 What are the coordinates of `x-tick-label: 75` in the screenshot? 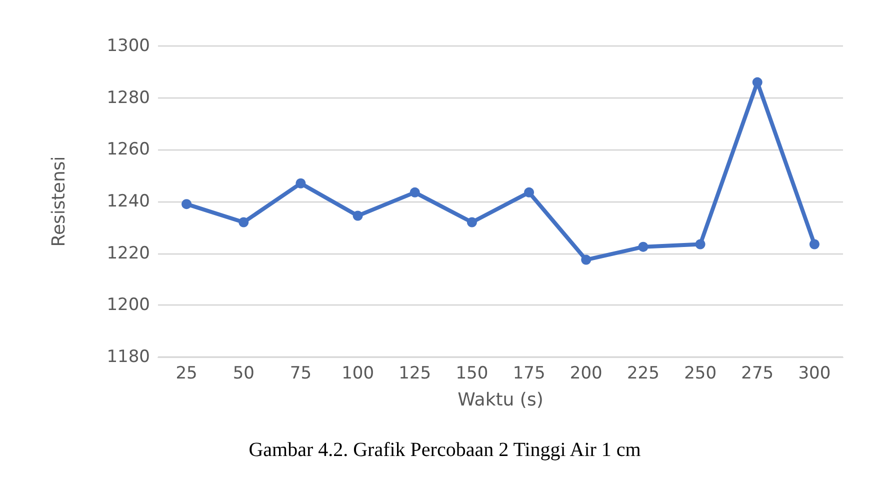 It's located at (301, 374).